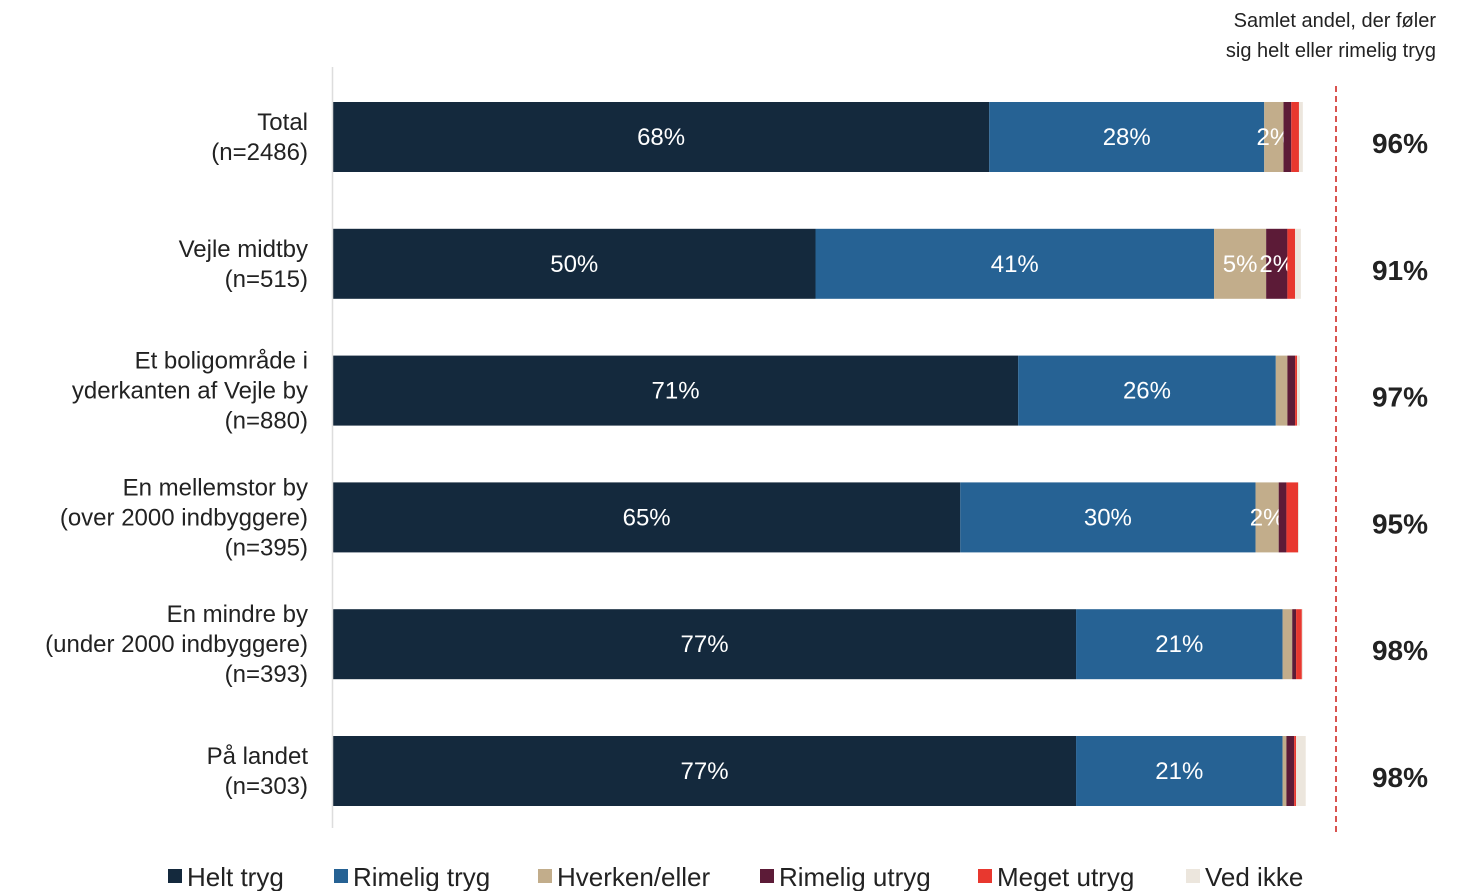 The image size is (1463, 896). Describe the element at coordinates (1065, 876) in the screenshot. I see `legend-label: Meget utryg` at that location.